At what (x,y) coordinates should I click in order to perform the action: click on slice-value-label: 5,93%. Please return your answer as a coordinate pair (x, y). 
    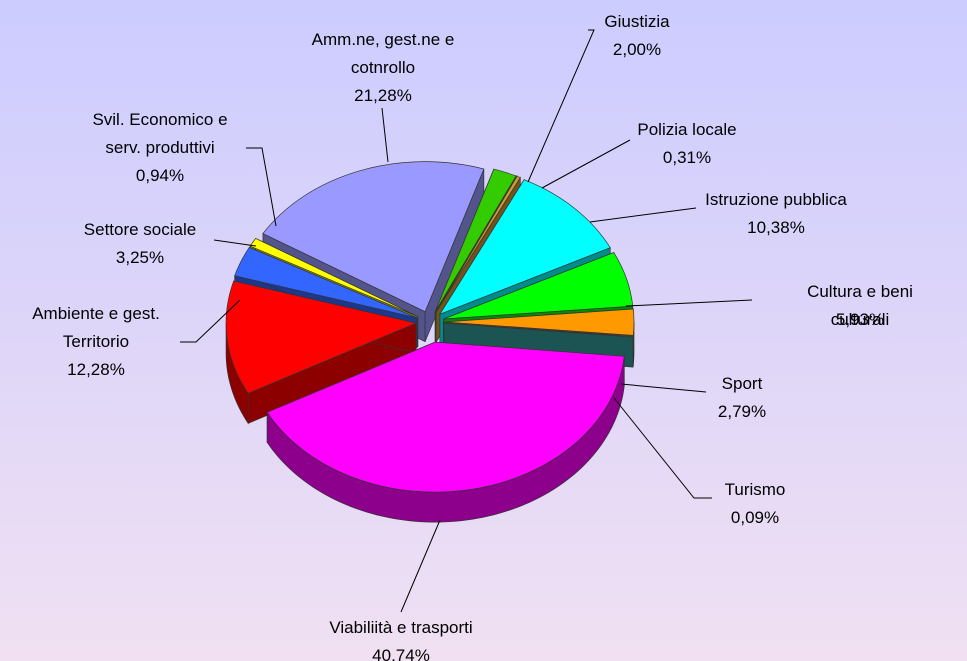
    Looking at the image, I should click on (860, 319).